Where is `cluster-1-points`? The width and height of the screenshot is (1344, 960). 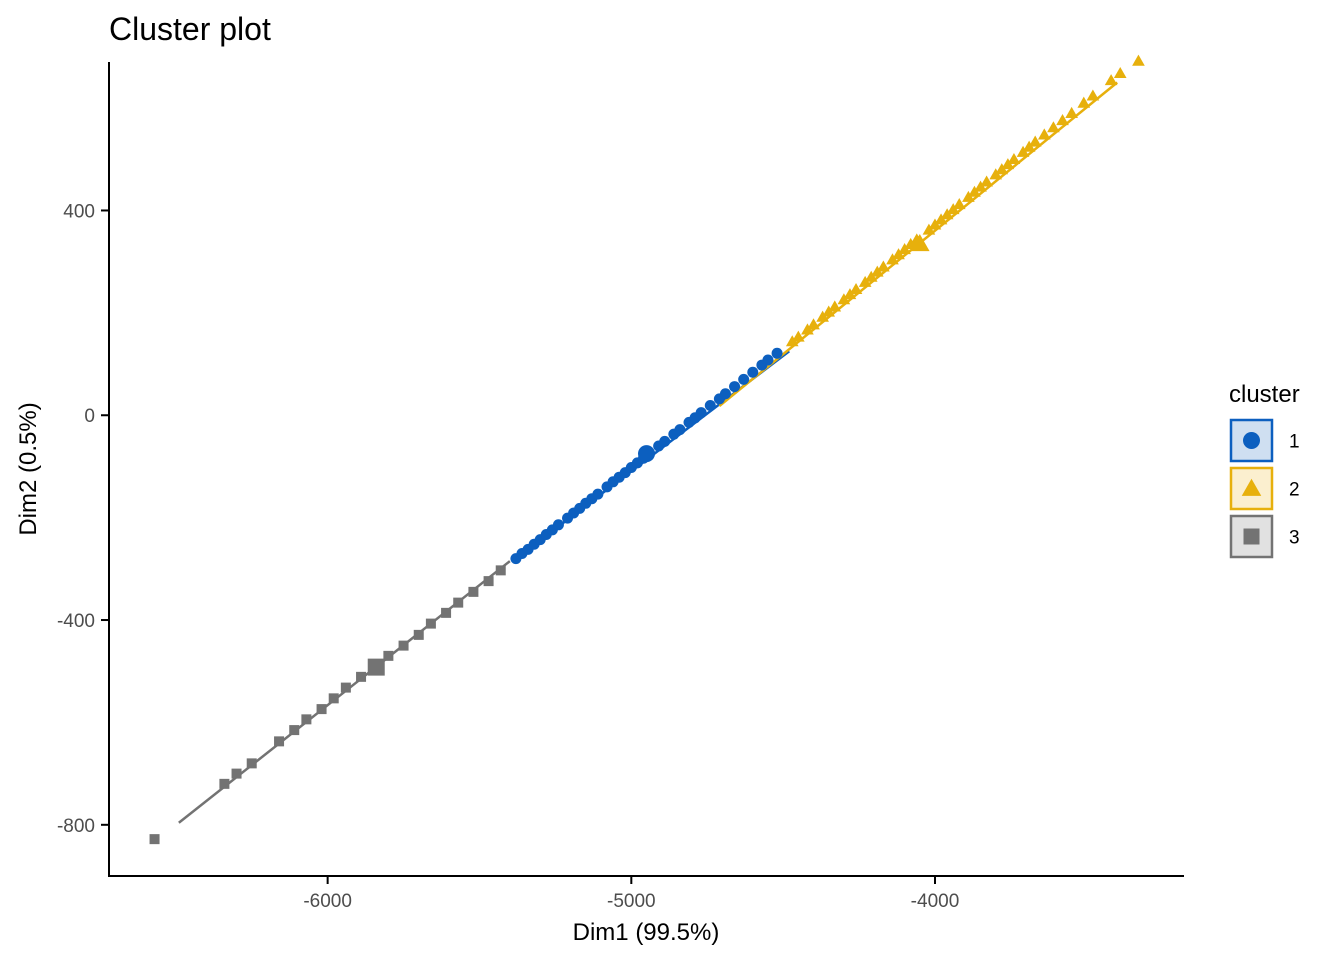
cluster-1-points is located at coordinates (646, 456).